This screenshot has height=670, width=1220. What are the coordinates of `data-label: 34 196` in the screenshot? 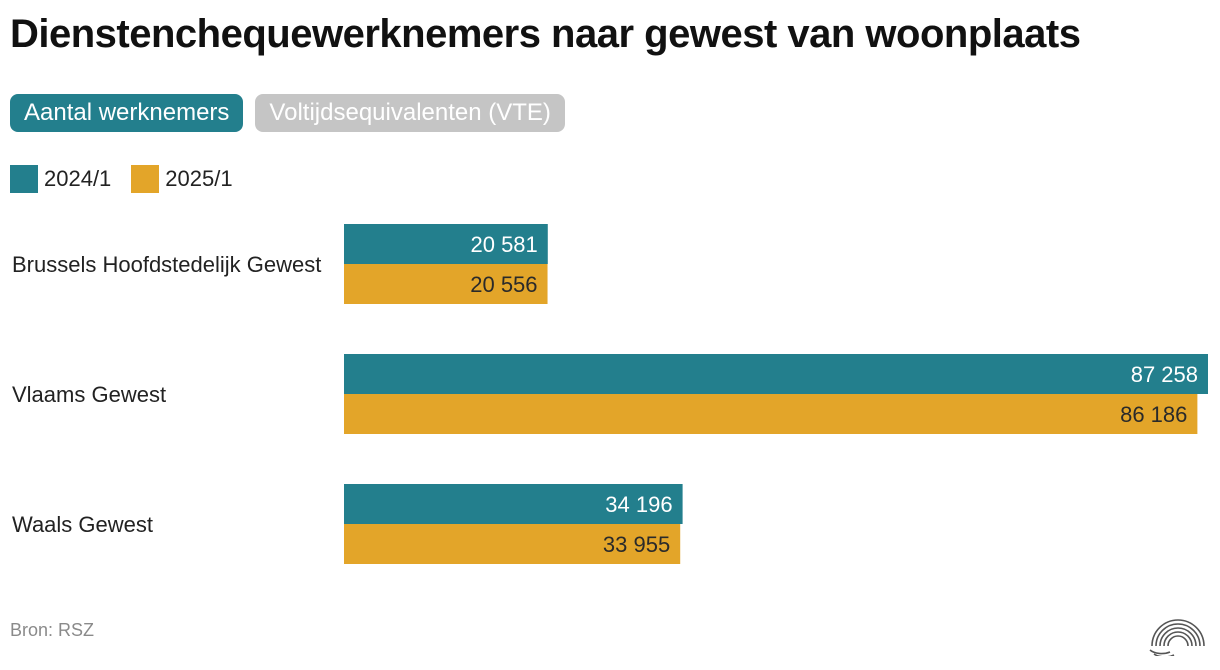 It's located at (638, 504).